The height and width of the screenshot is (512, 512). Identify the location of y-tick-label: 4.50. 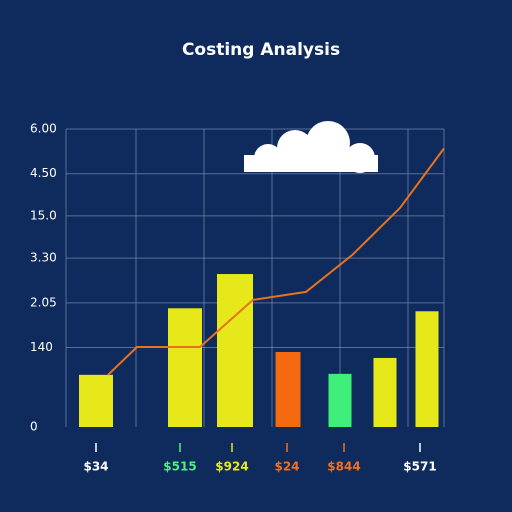
(43, 173).